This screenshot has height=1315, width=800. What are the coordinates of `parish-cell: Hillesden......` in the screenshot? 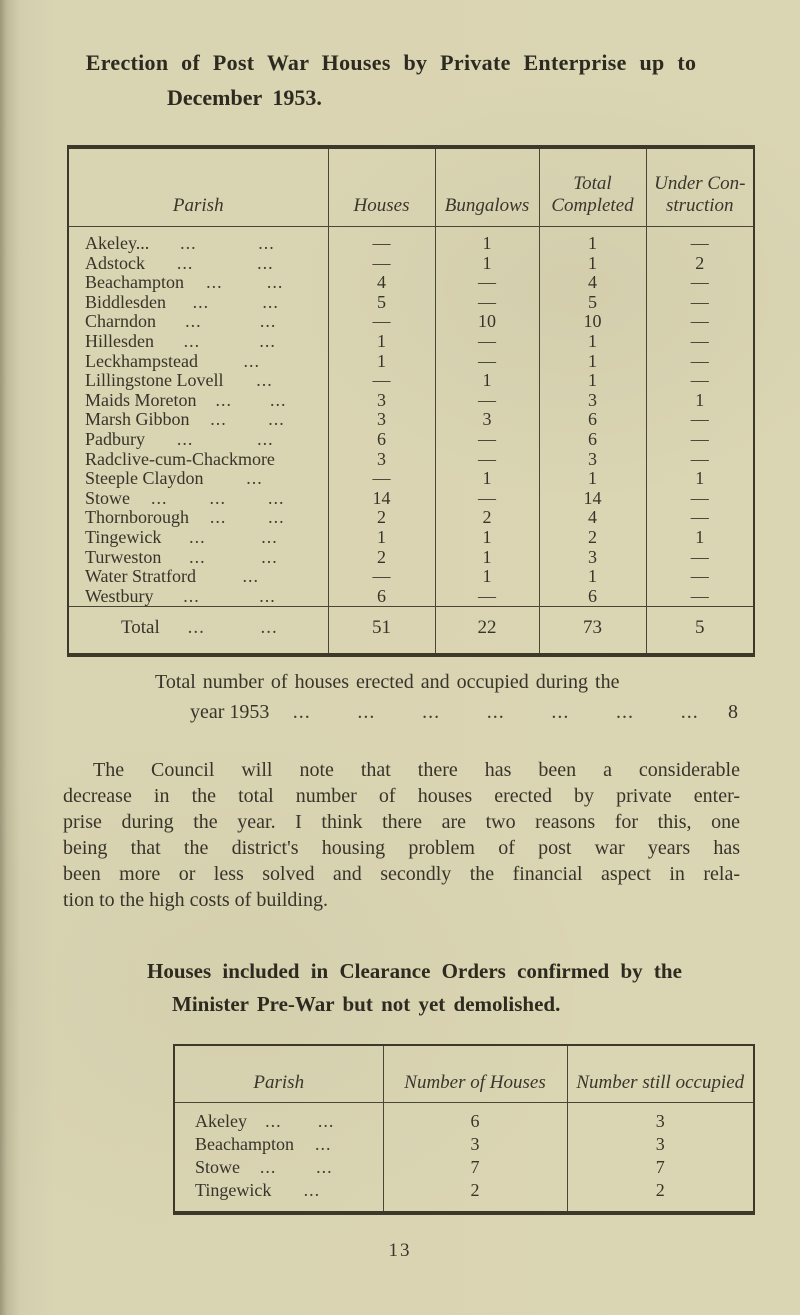 It's located at (198, 341).